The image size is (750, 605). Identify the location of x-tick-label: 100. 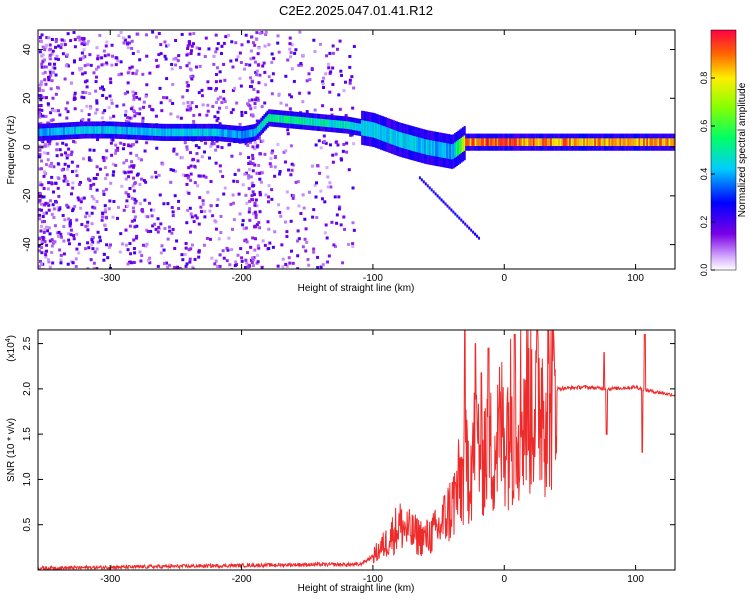
(635, 579).